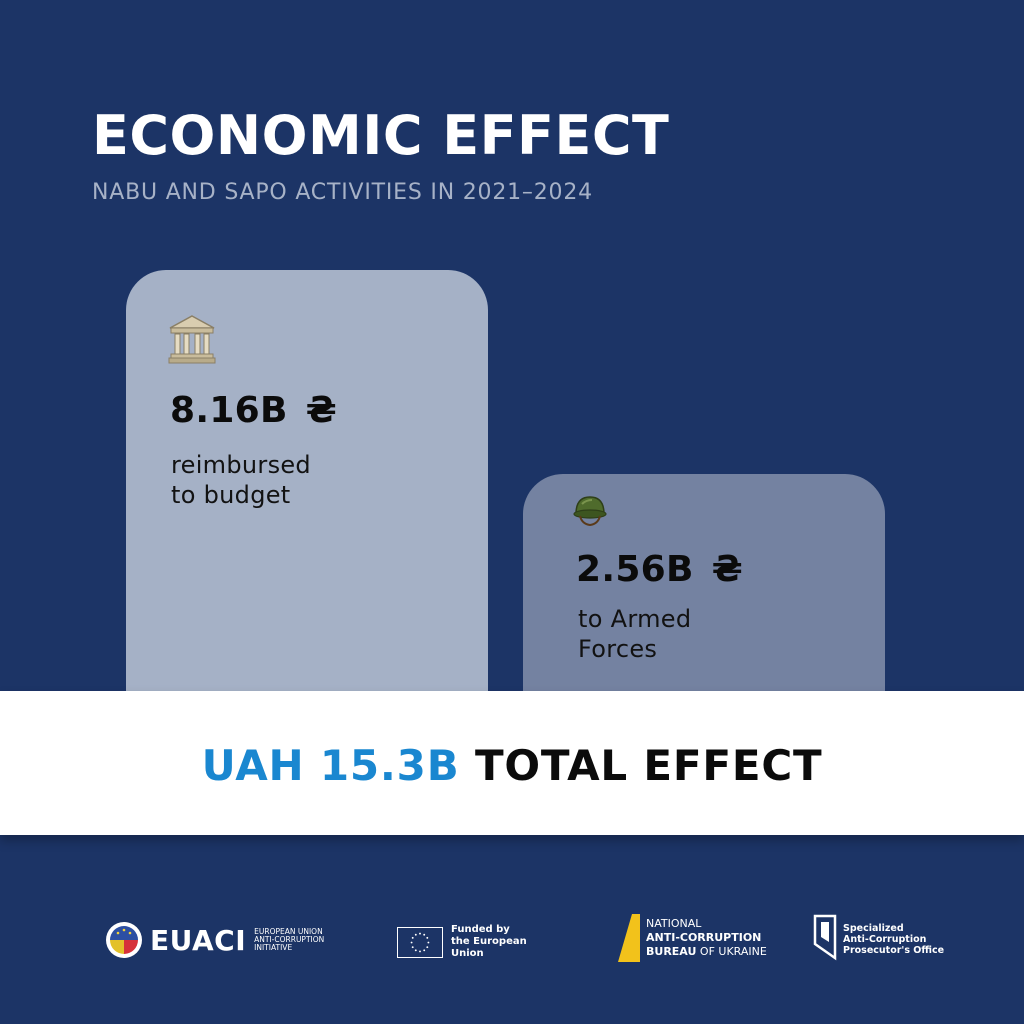  What do you see at coordinates (420, 942) in the screenshot?
I see `eu-flag-icon` at bounding box center [420, 942].